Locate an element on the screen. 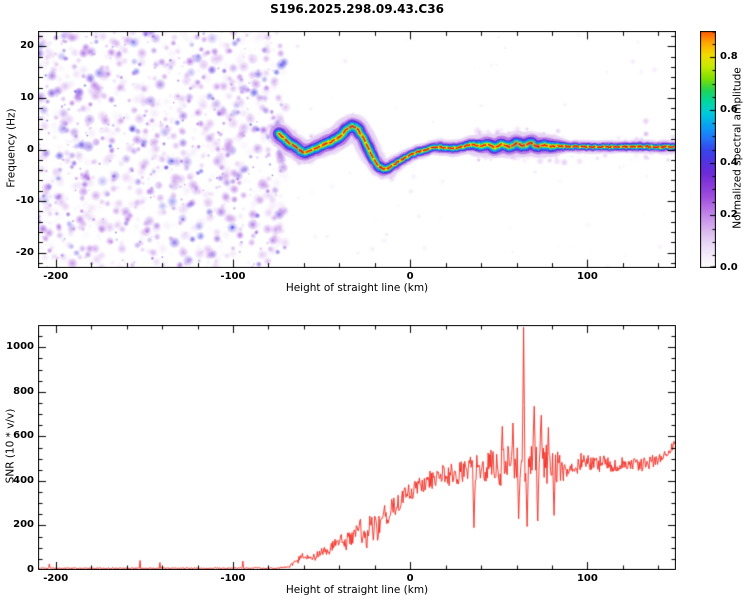 The height and width of the screenshot is (600, 750). snr-y-tick: 600 is located at coordinates (23, 436).